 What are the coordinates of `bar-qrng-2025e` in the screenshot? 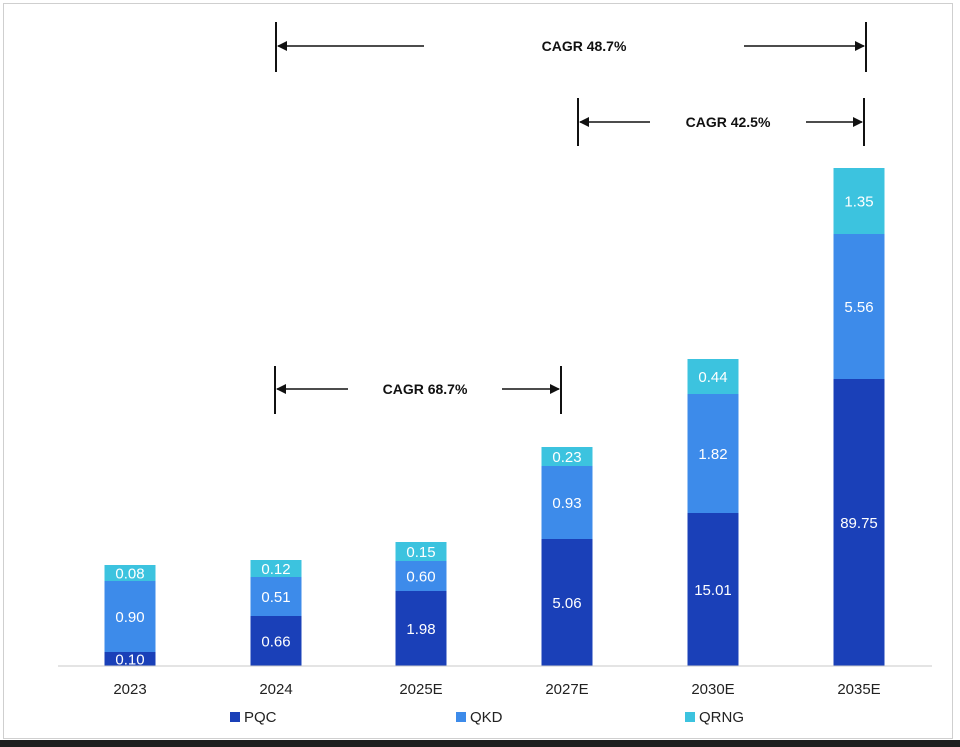 It's located at (421, 551).